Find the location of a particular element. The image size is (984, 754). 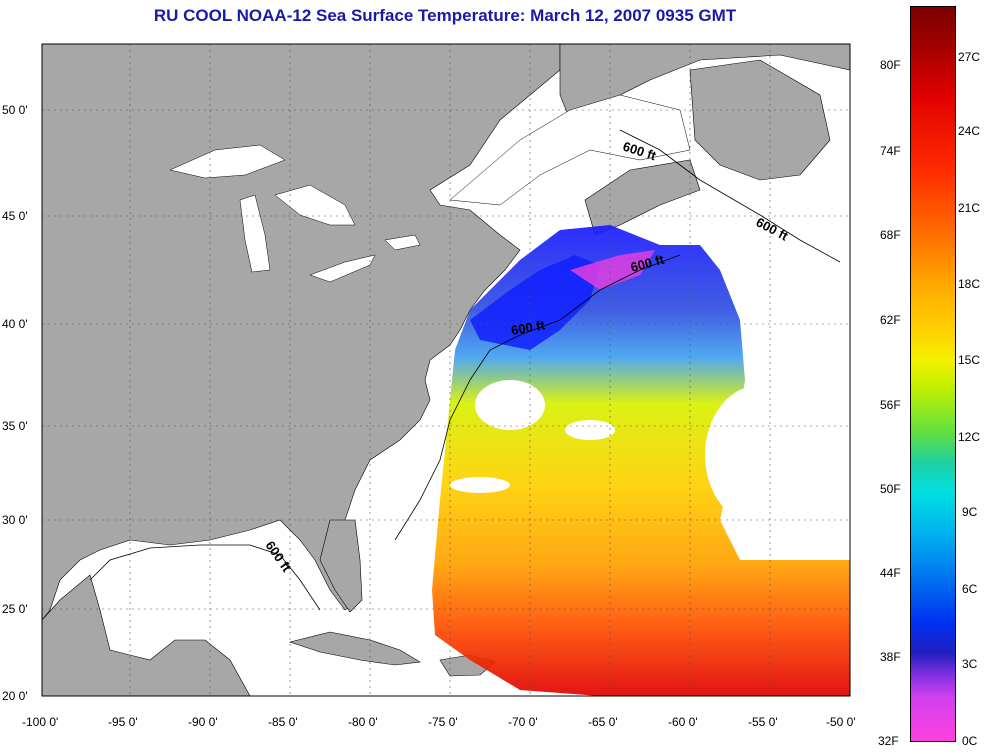

land-newfoundland is located at coordinates (760, 120).